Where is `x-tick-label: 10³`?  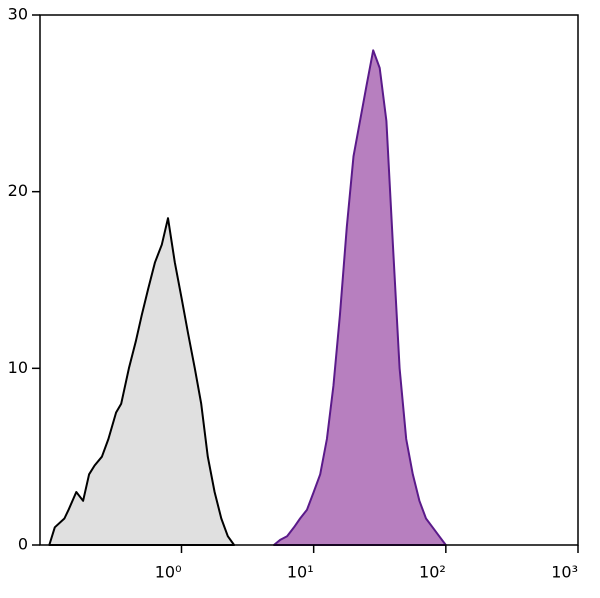 x-tick-label: 10³ is located at coordinates (564, 572).